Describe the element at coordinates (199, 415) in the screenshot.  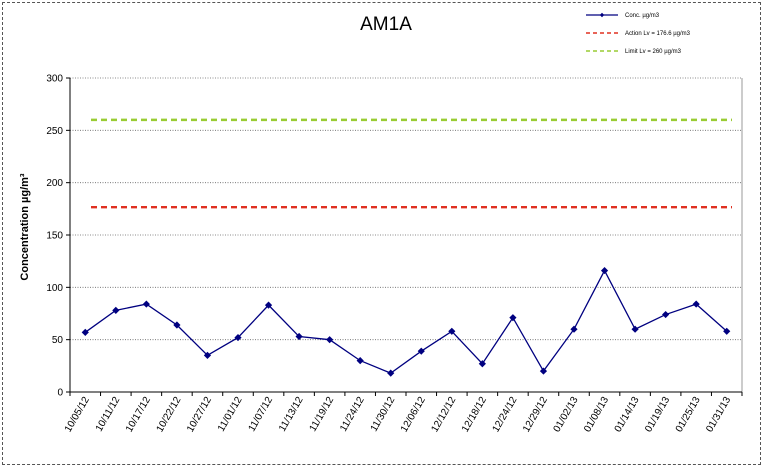
I see `x-tick-label: 10/27/12` at that location.